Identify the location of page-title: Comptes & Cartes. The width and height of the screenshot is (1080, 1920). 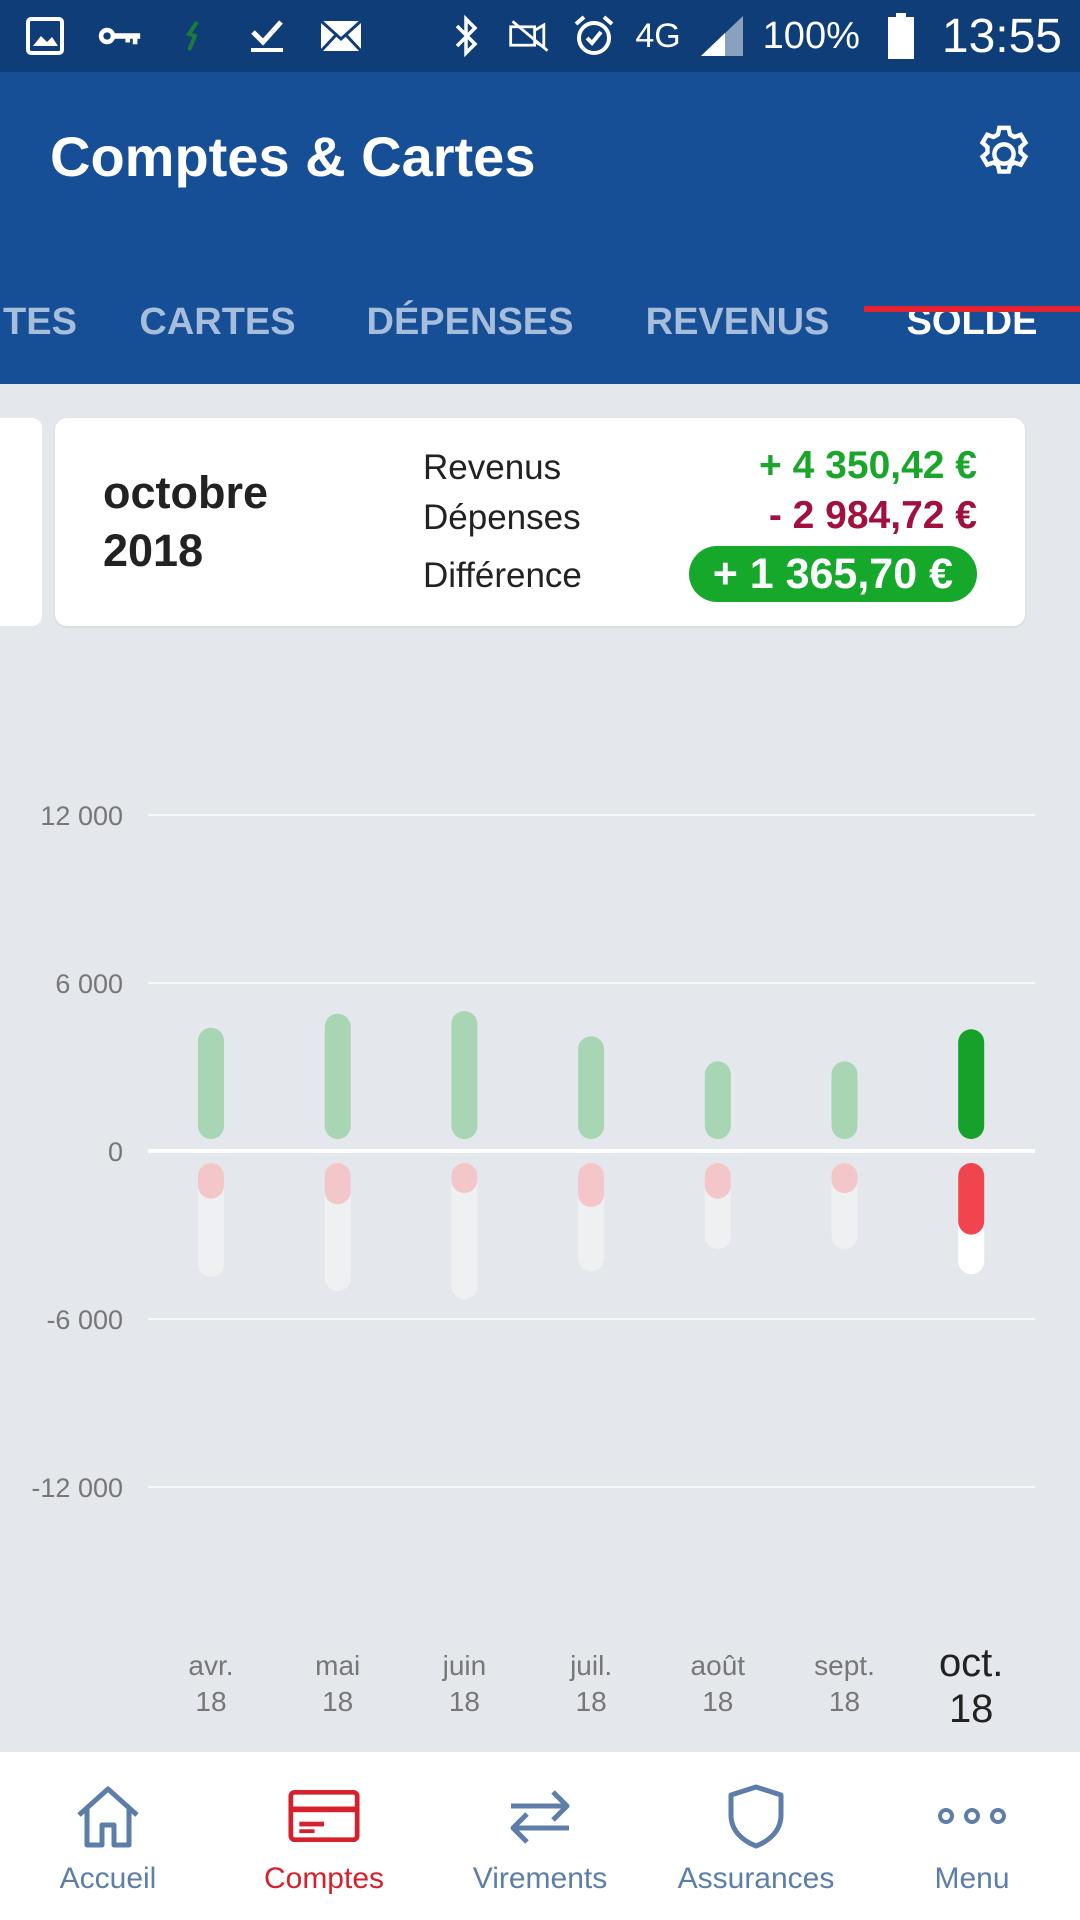
(293, 156).